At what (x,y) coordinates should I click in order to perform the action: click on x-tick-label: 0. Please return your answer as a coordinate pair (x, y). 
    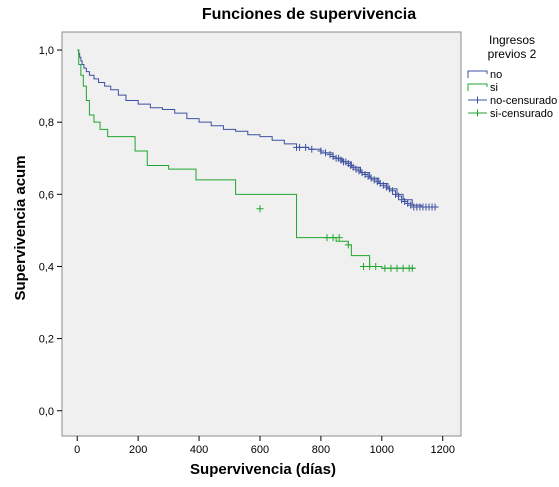
    Looking at the image, I should click on (77, 450).